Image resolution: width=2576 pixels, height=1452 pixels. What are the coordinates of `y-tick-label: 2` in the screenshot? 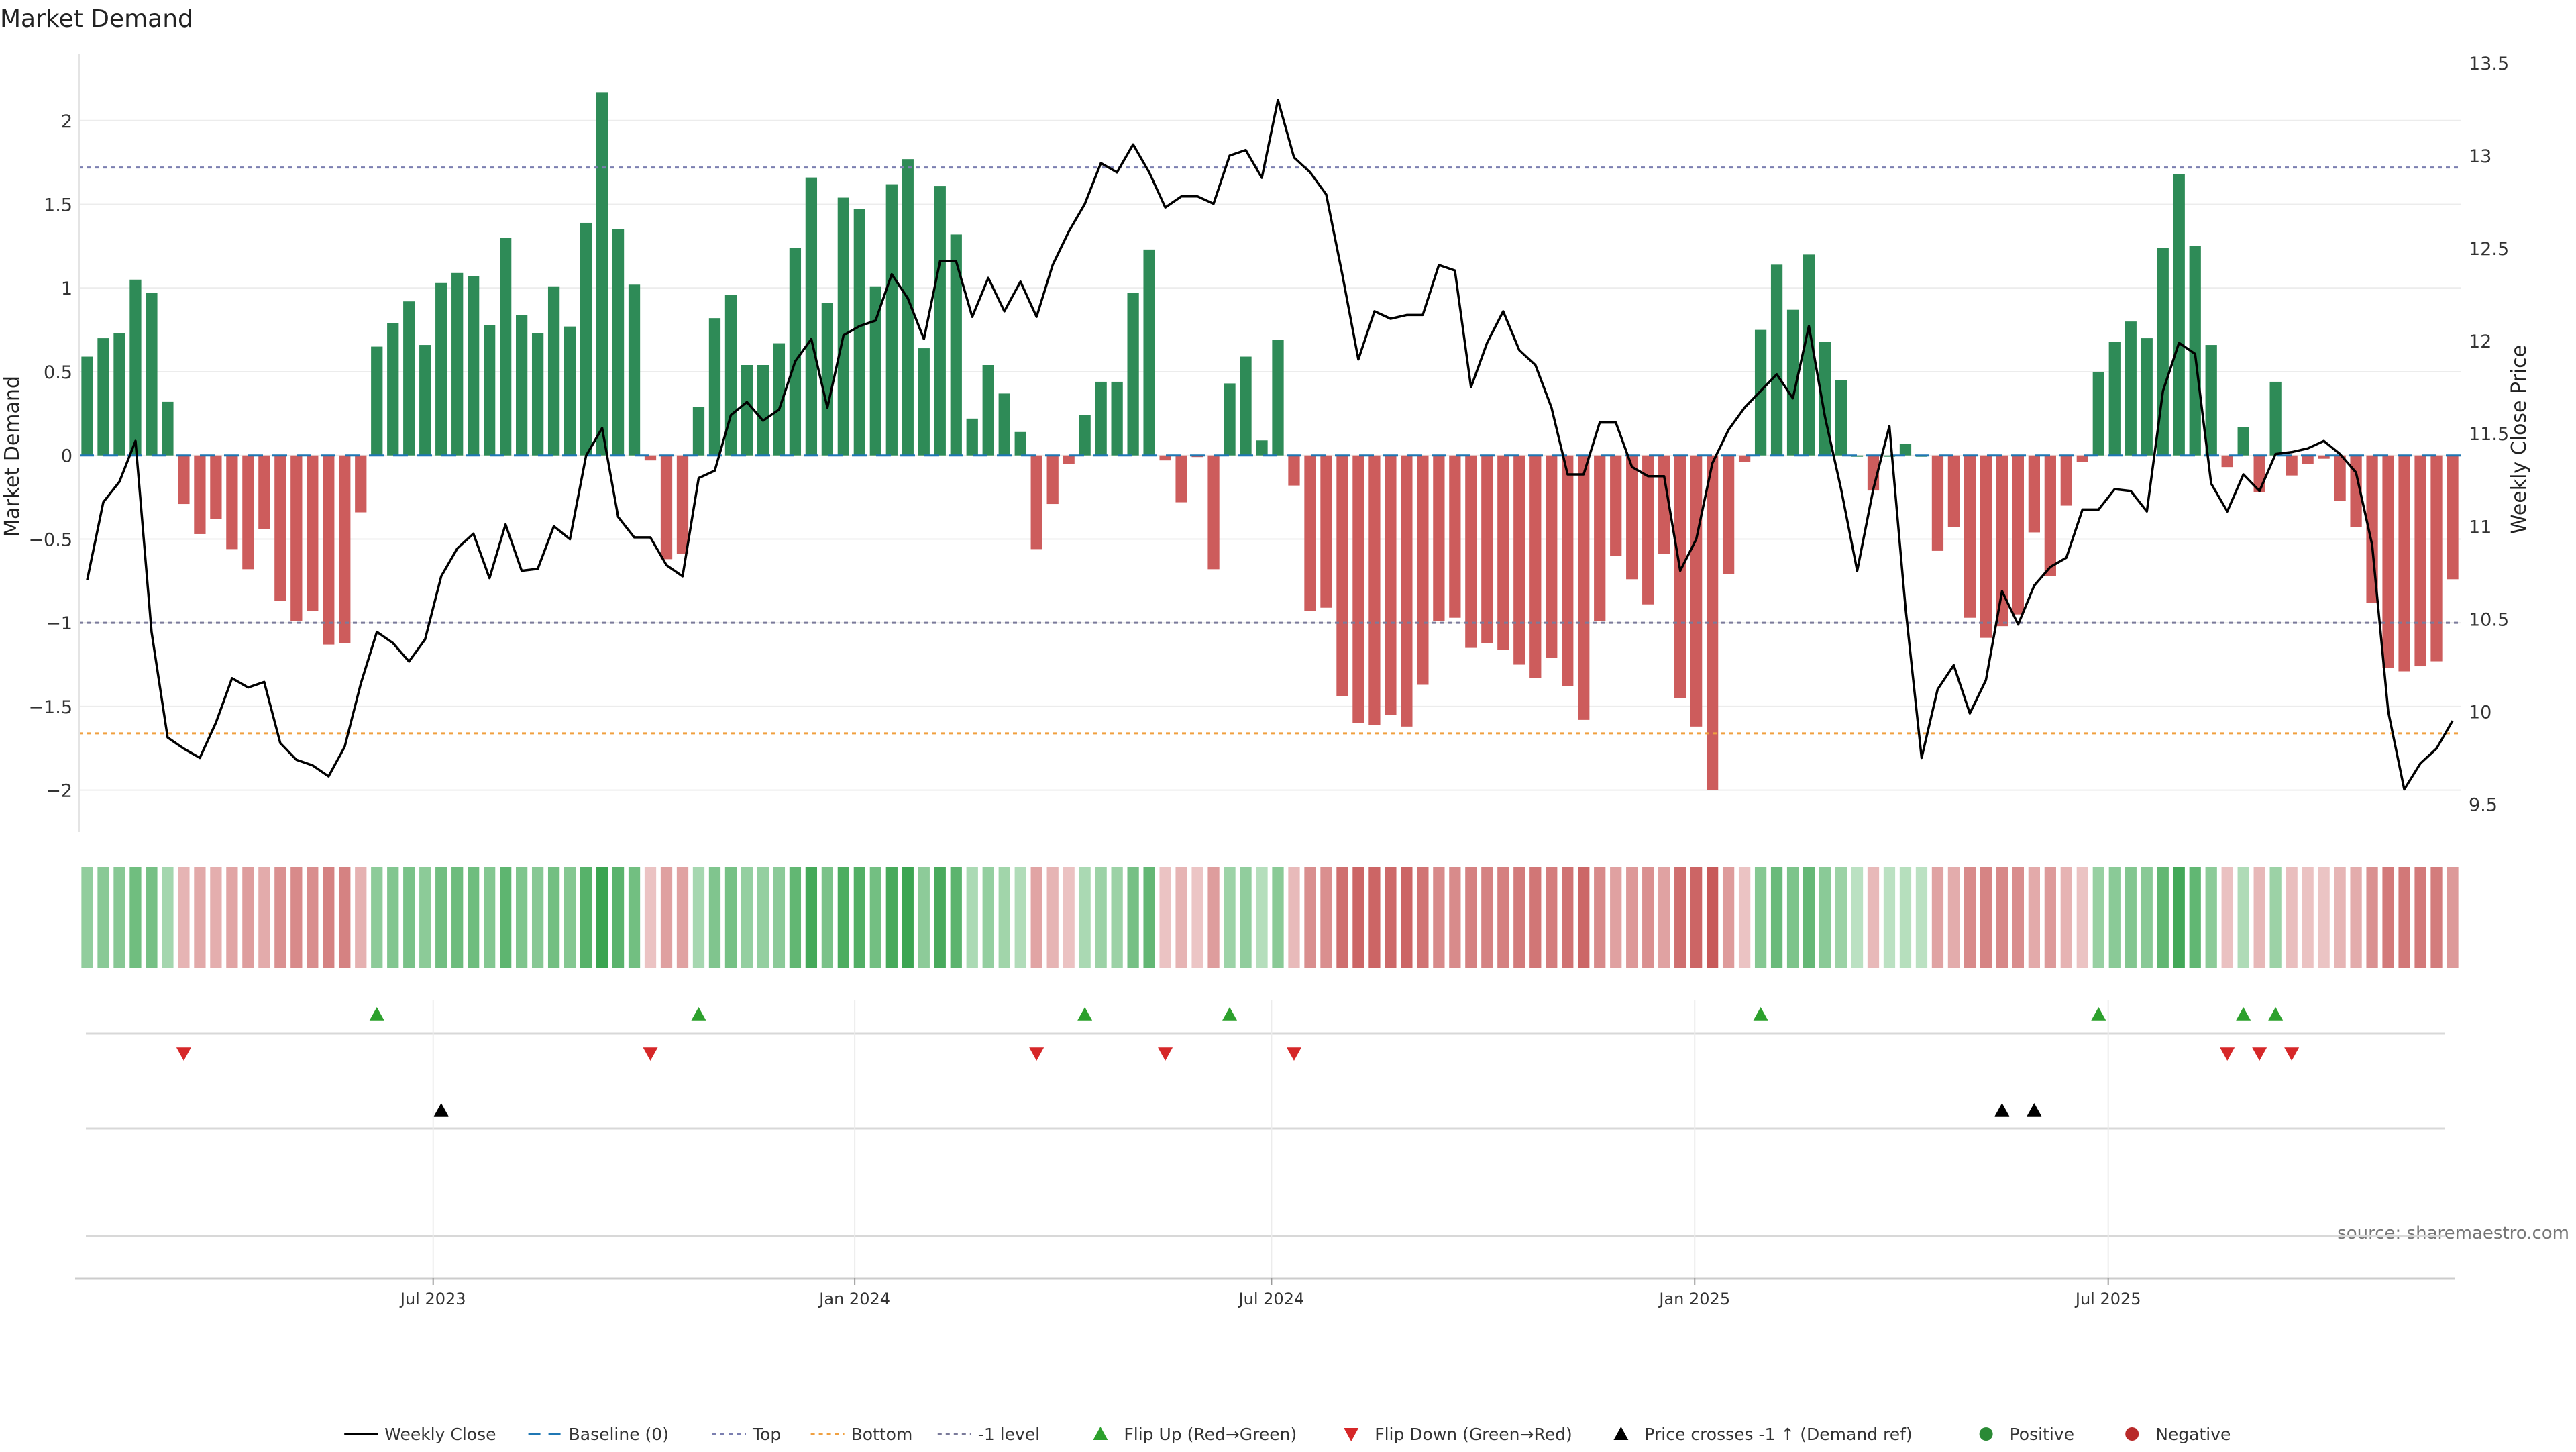 It's located at (66, 122).